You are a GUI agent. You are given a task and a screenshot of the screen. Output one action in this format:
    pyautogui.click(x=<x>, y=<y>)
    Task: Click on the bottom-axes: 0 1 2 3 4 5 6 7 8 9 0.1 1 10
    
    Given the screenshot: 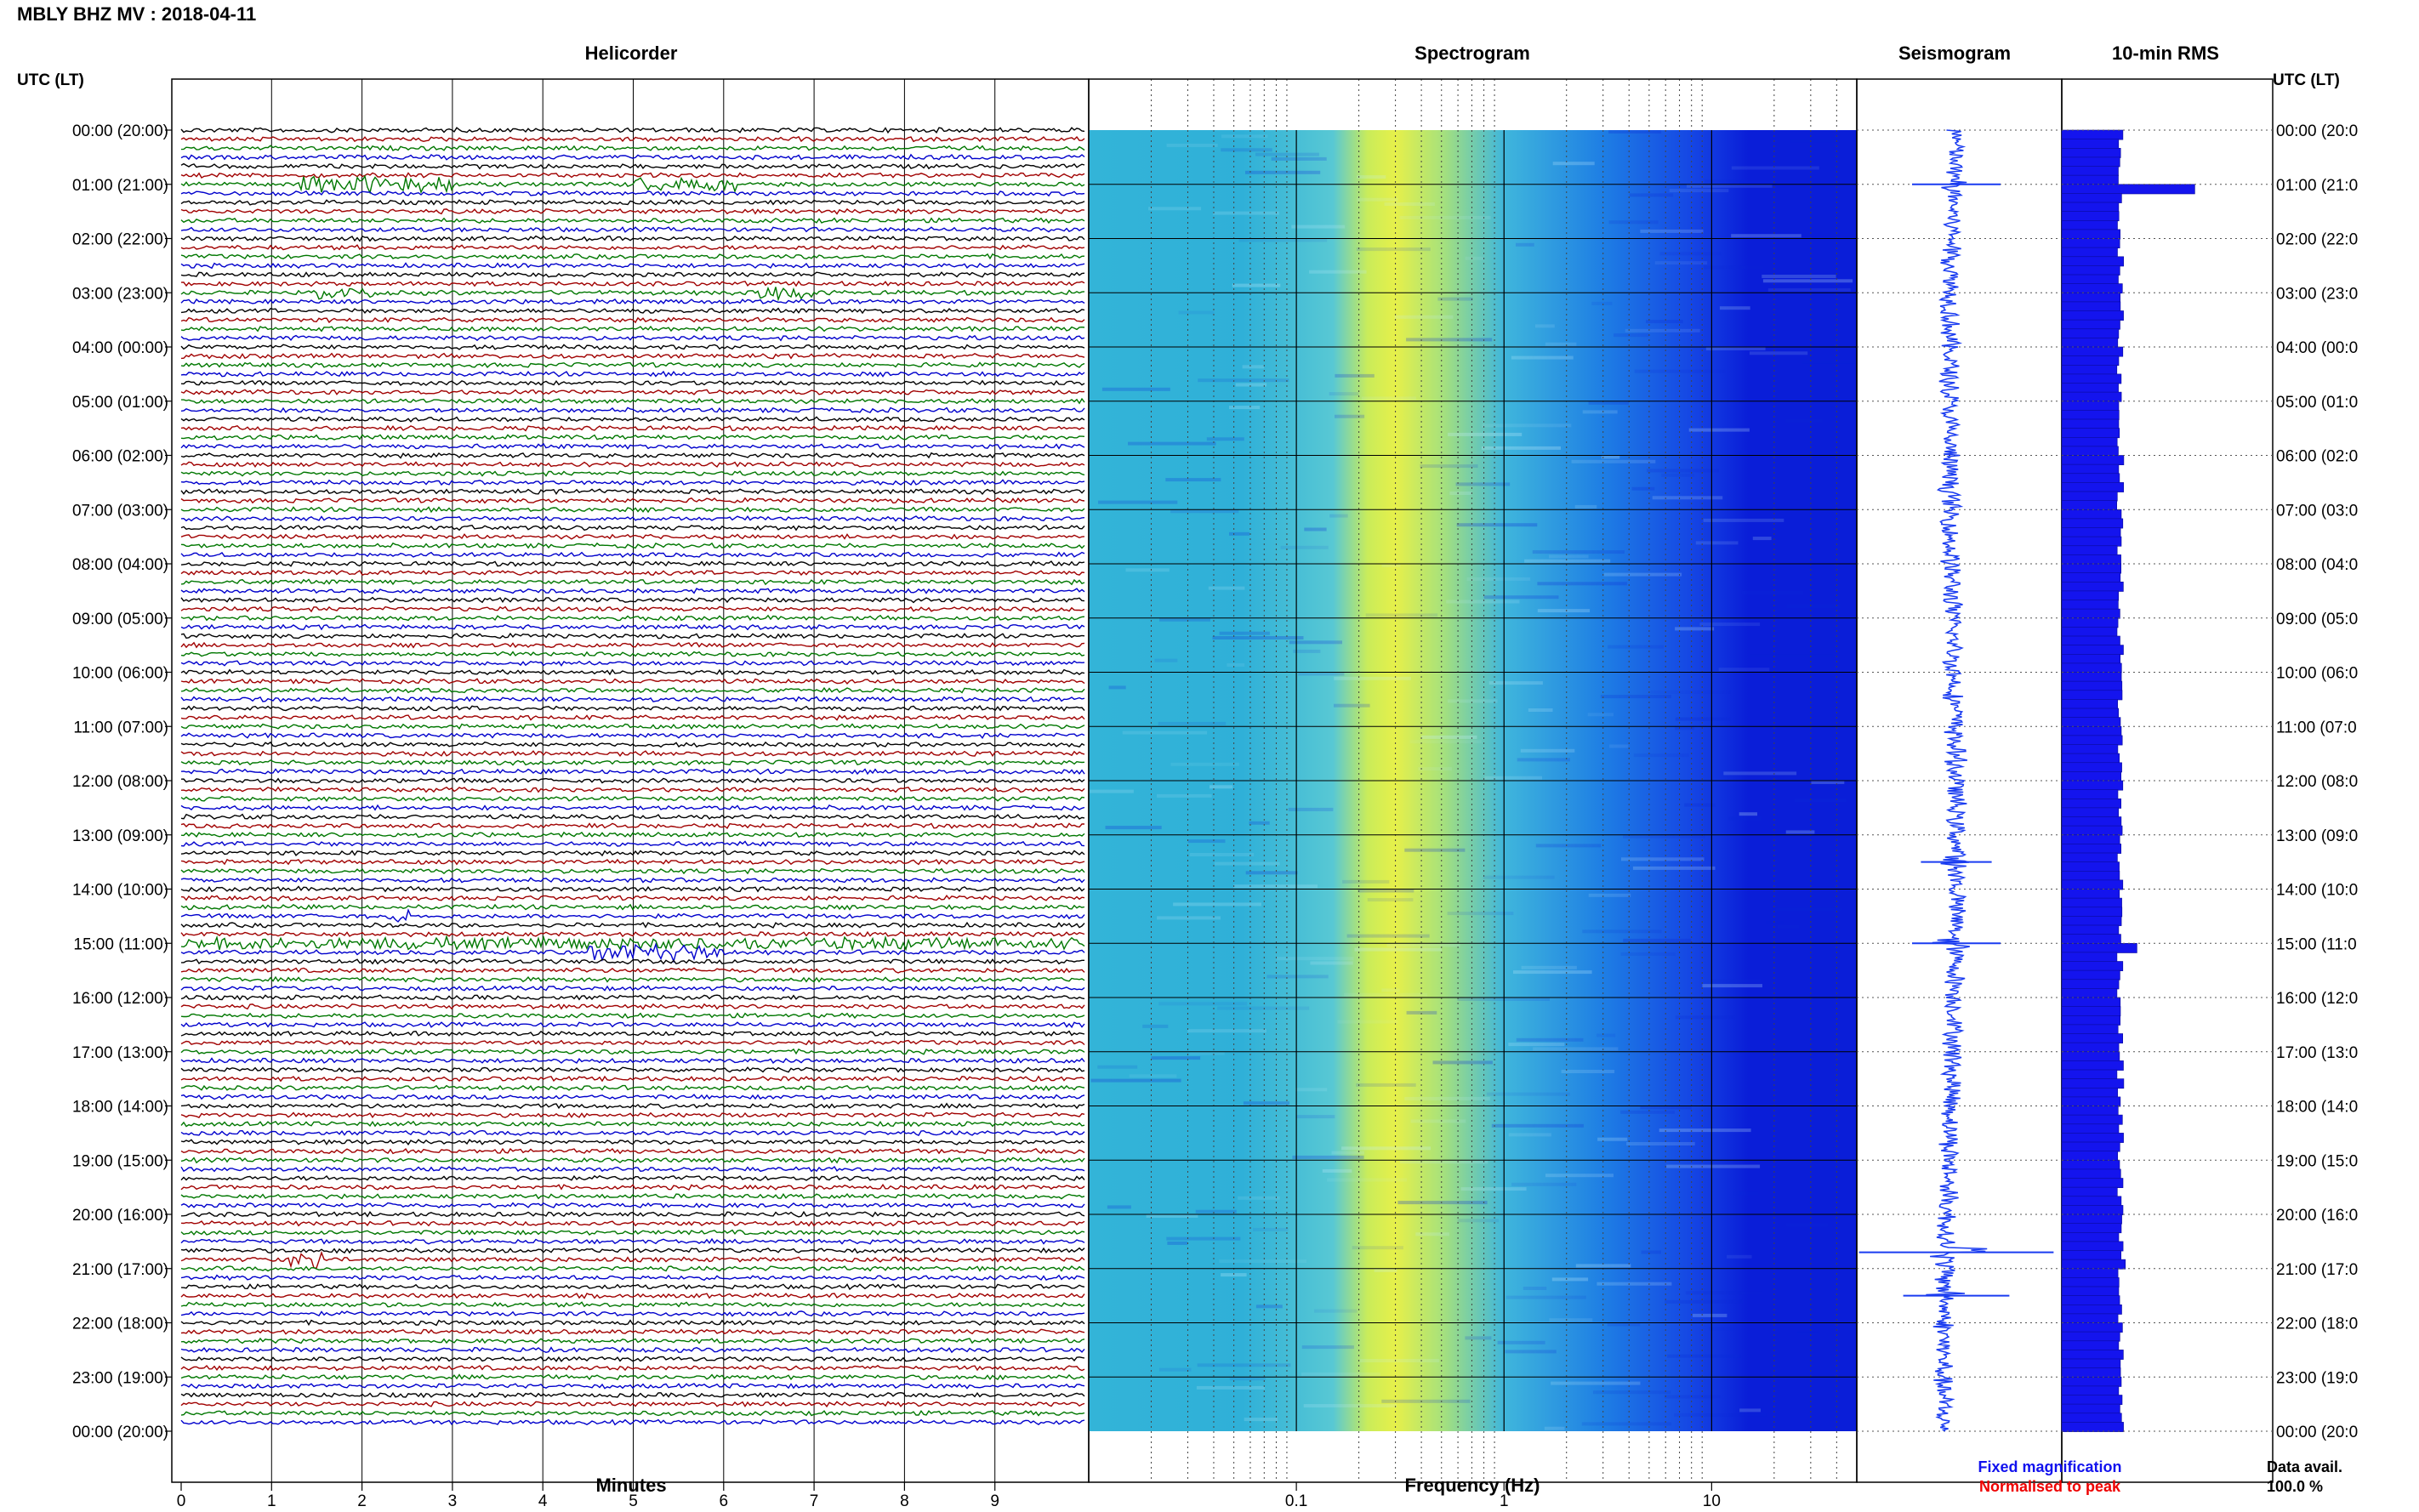 What is the action you would take?
    pyautogui.click(x=949, y=1496)
    